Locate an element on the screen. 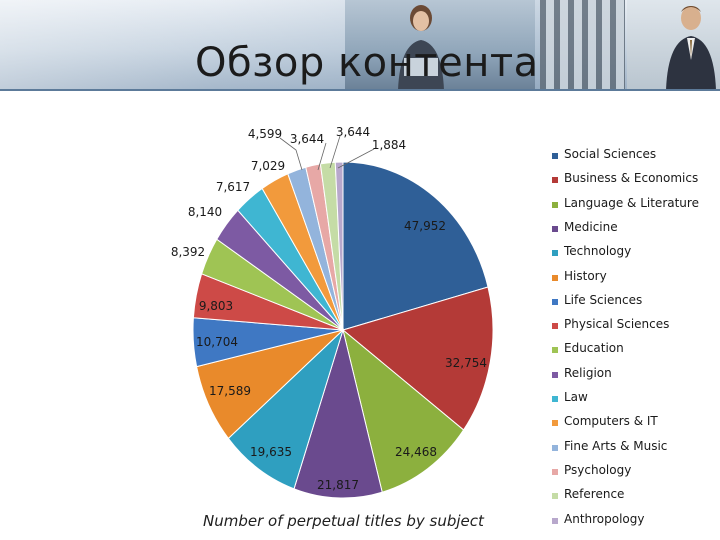 This screenshot has height=540, width=720. legend-label: Social Sciences is located at coordinates (610, 154).